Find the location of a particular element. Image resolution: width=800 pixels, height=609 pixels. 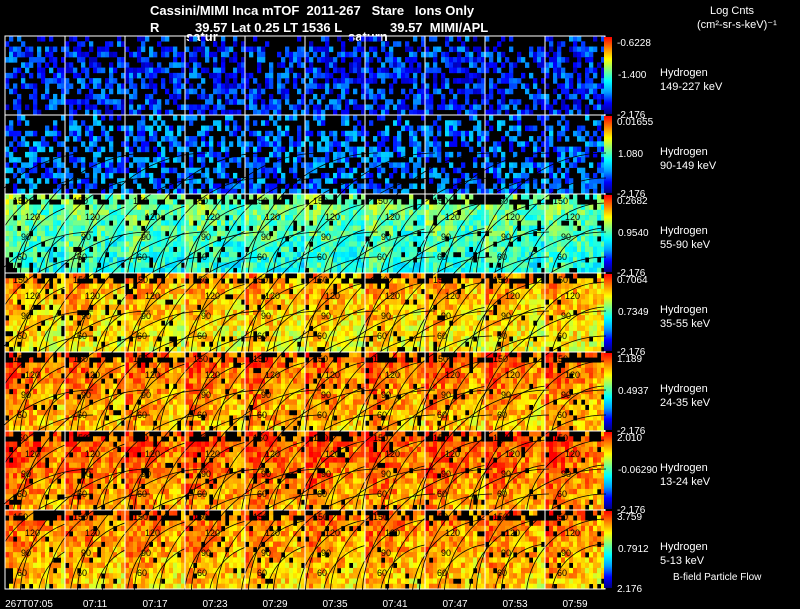

panel-r0-c3 is located at coordinates (215, 75).